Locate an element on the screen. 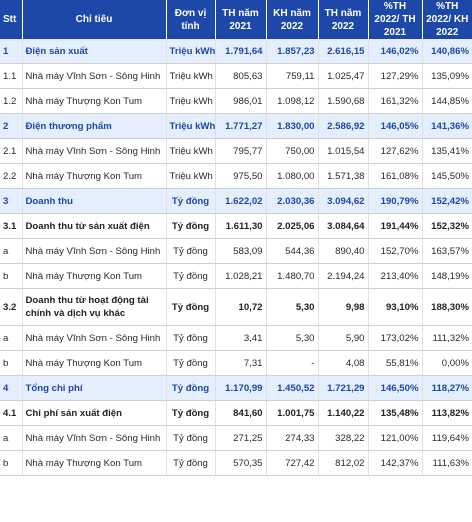  cell-kh2022: 759,11 is located at coordinates (291, 76).